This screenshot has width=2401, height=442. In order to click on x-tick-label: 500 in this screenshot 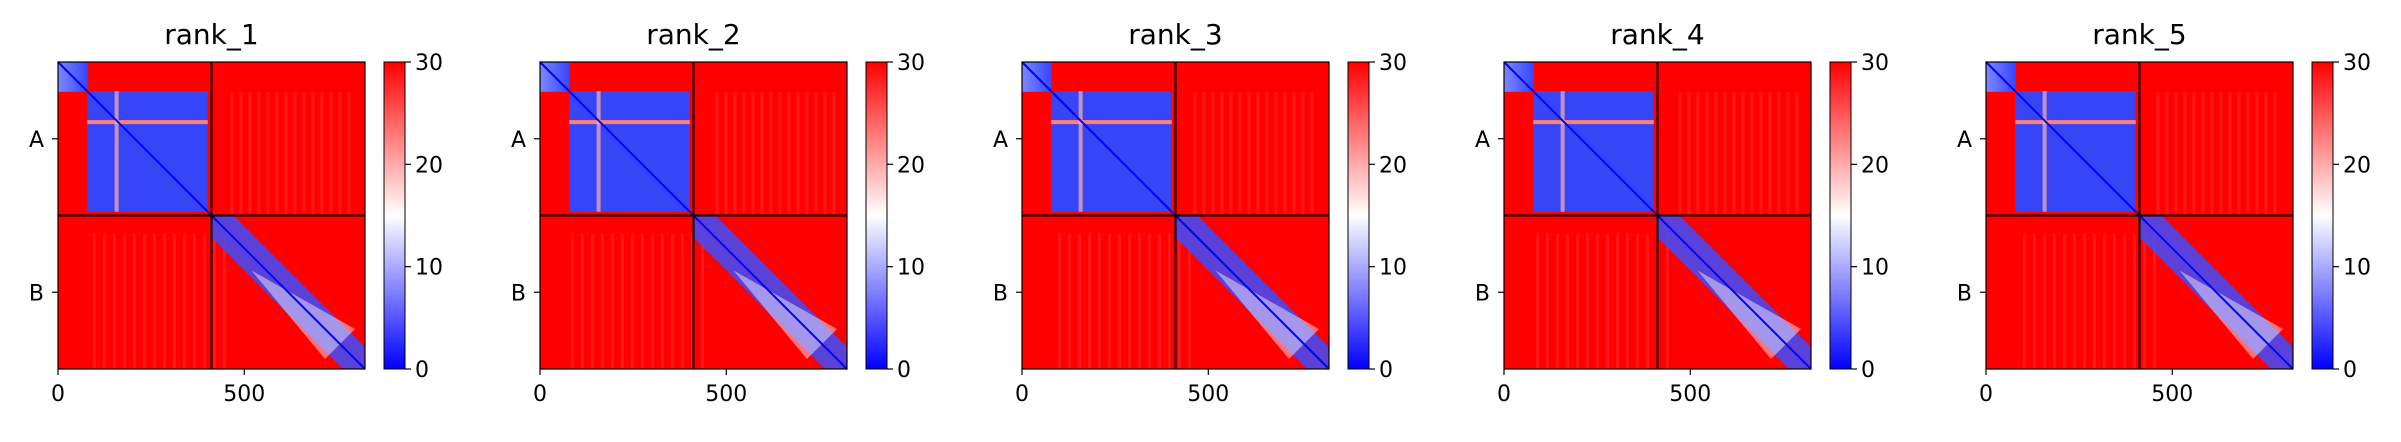, I will do `click(244, 394)`.